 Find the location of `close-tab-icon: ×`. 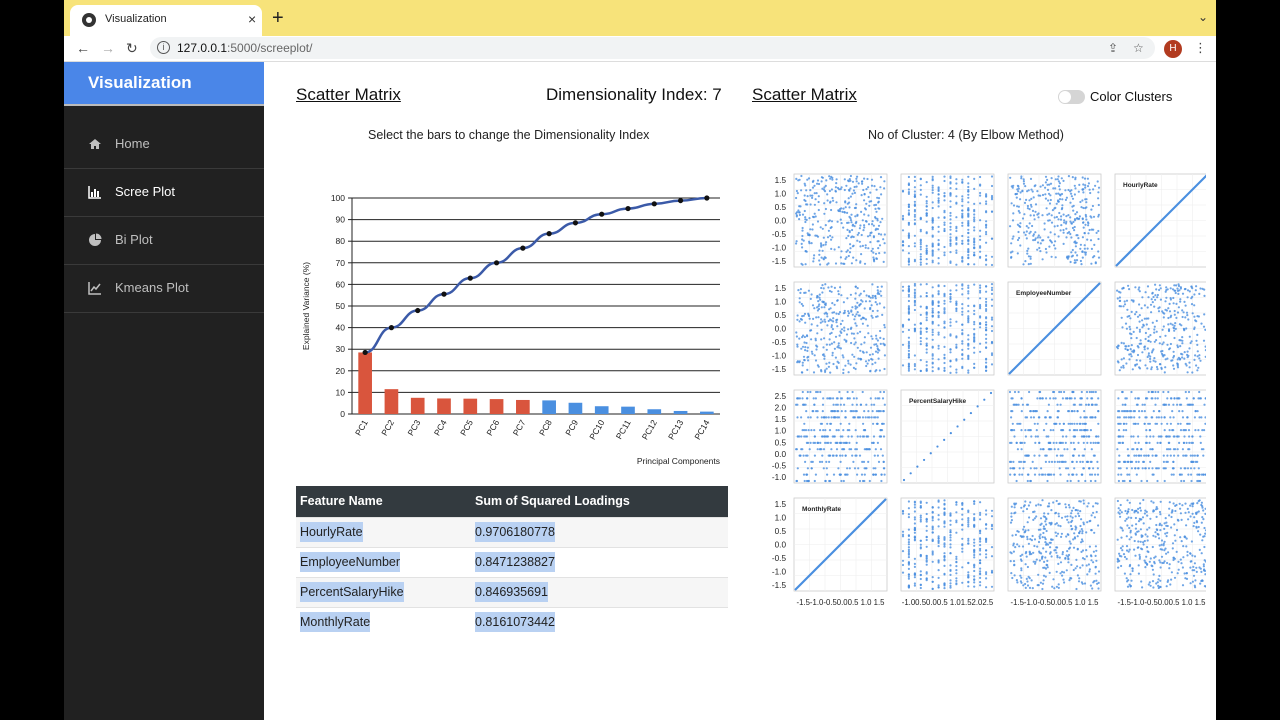

close-tab-icon: × is located at coordinates (252, 19).